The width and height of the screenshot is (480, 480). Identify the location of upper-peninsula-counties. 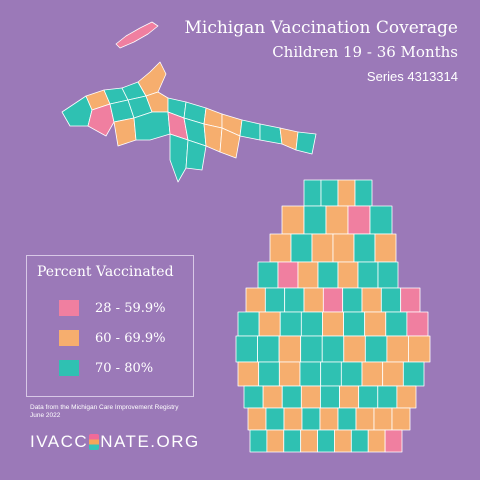
(189, 122).